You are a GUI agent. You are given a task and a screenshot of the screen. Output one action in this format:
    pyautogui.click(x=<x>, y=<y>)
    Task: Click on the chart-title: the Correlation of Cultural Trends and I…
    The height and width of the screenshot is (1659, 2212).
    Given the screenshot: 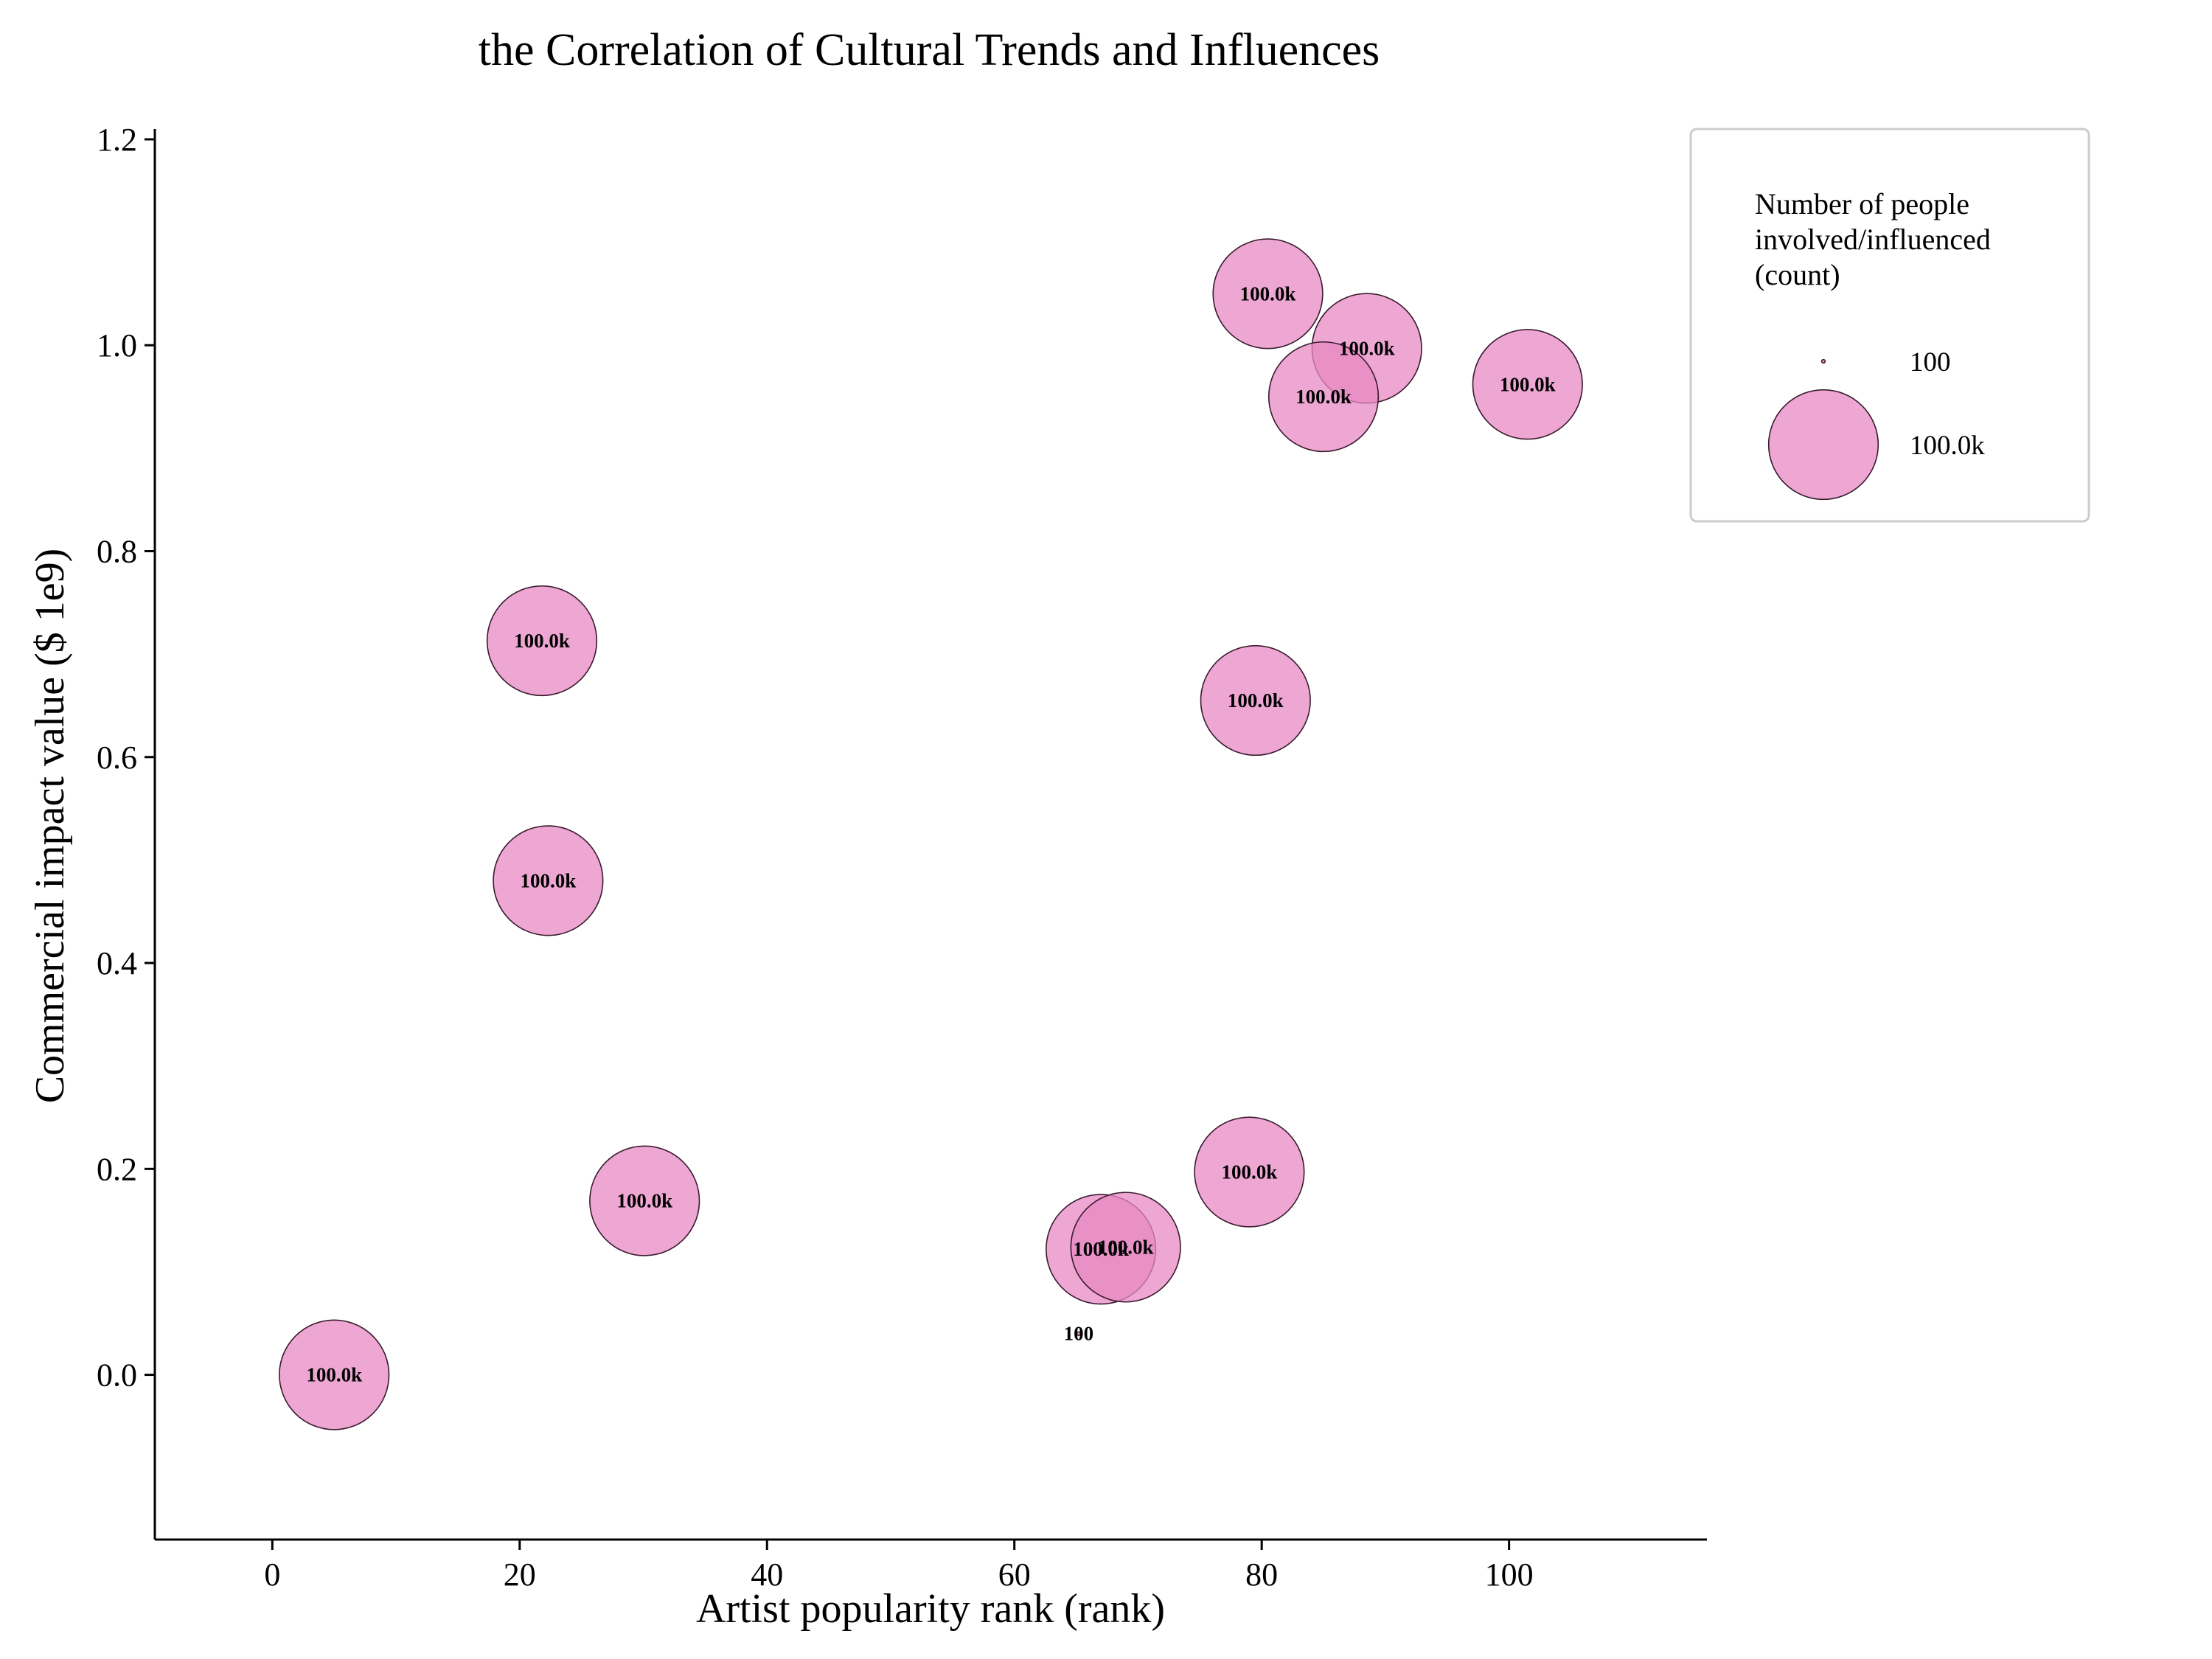 What is the action you would take?
    pyautogui.click(x=929, y=50)
    